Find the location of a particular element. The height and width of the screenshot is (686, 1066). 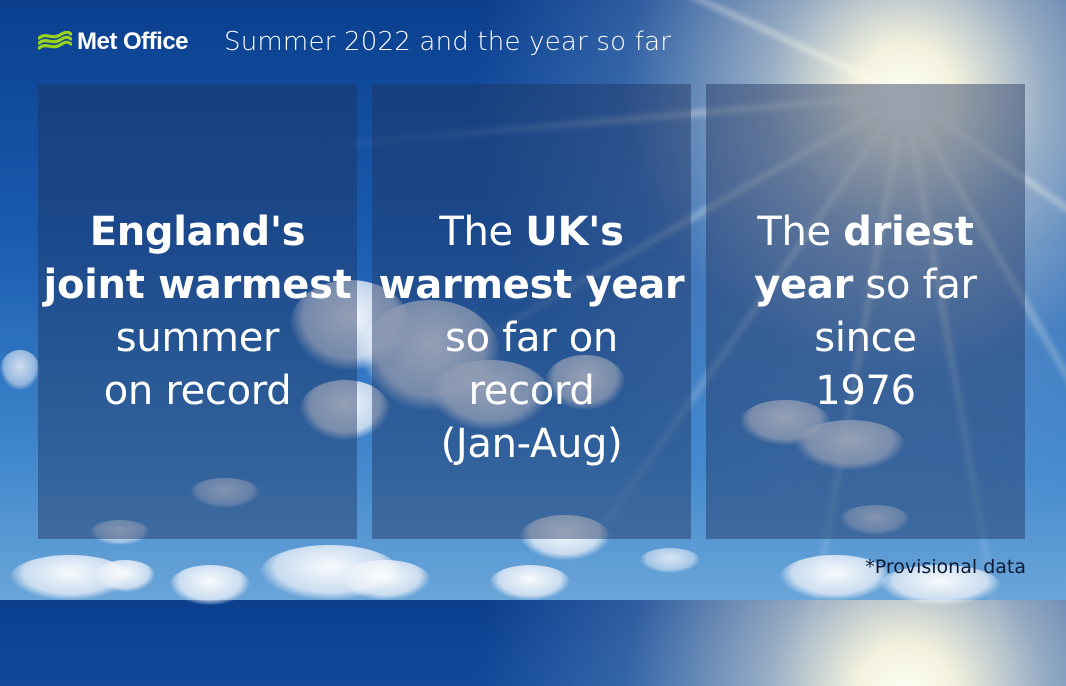

stat-line: warmest year is located at coordinates (531, 285).